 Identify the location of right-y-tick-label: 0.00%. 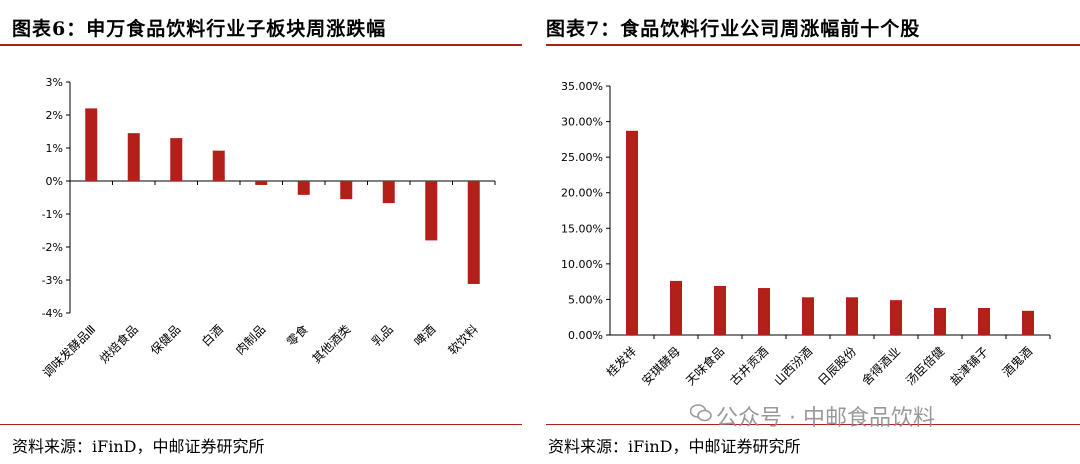
(585, 335).